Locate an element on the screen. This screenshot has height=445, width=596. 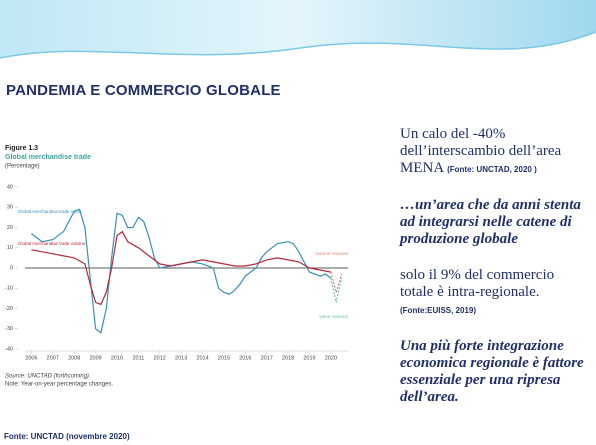
chart-subtitle: (Percentage) is located at coordinates (22, 167).